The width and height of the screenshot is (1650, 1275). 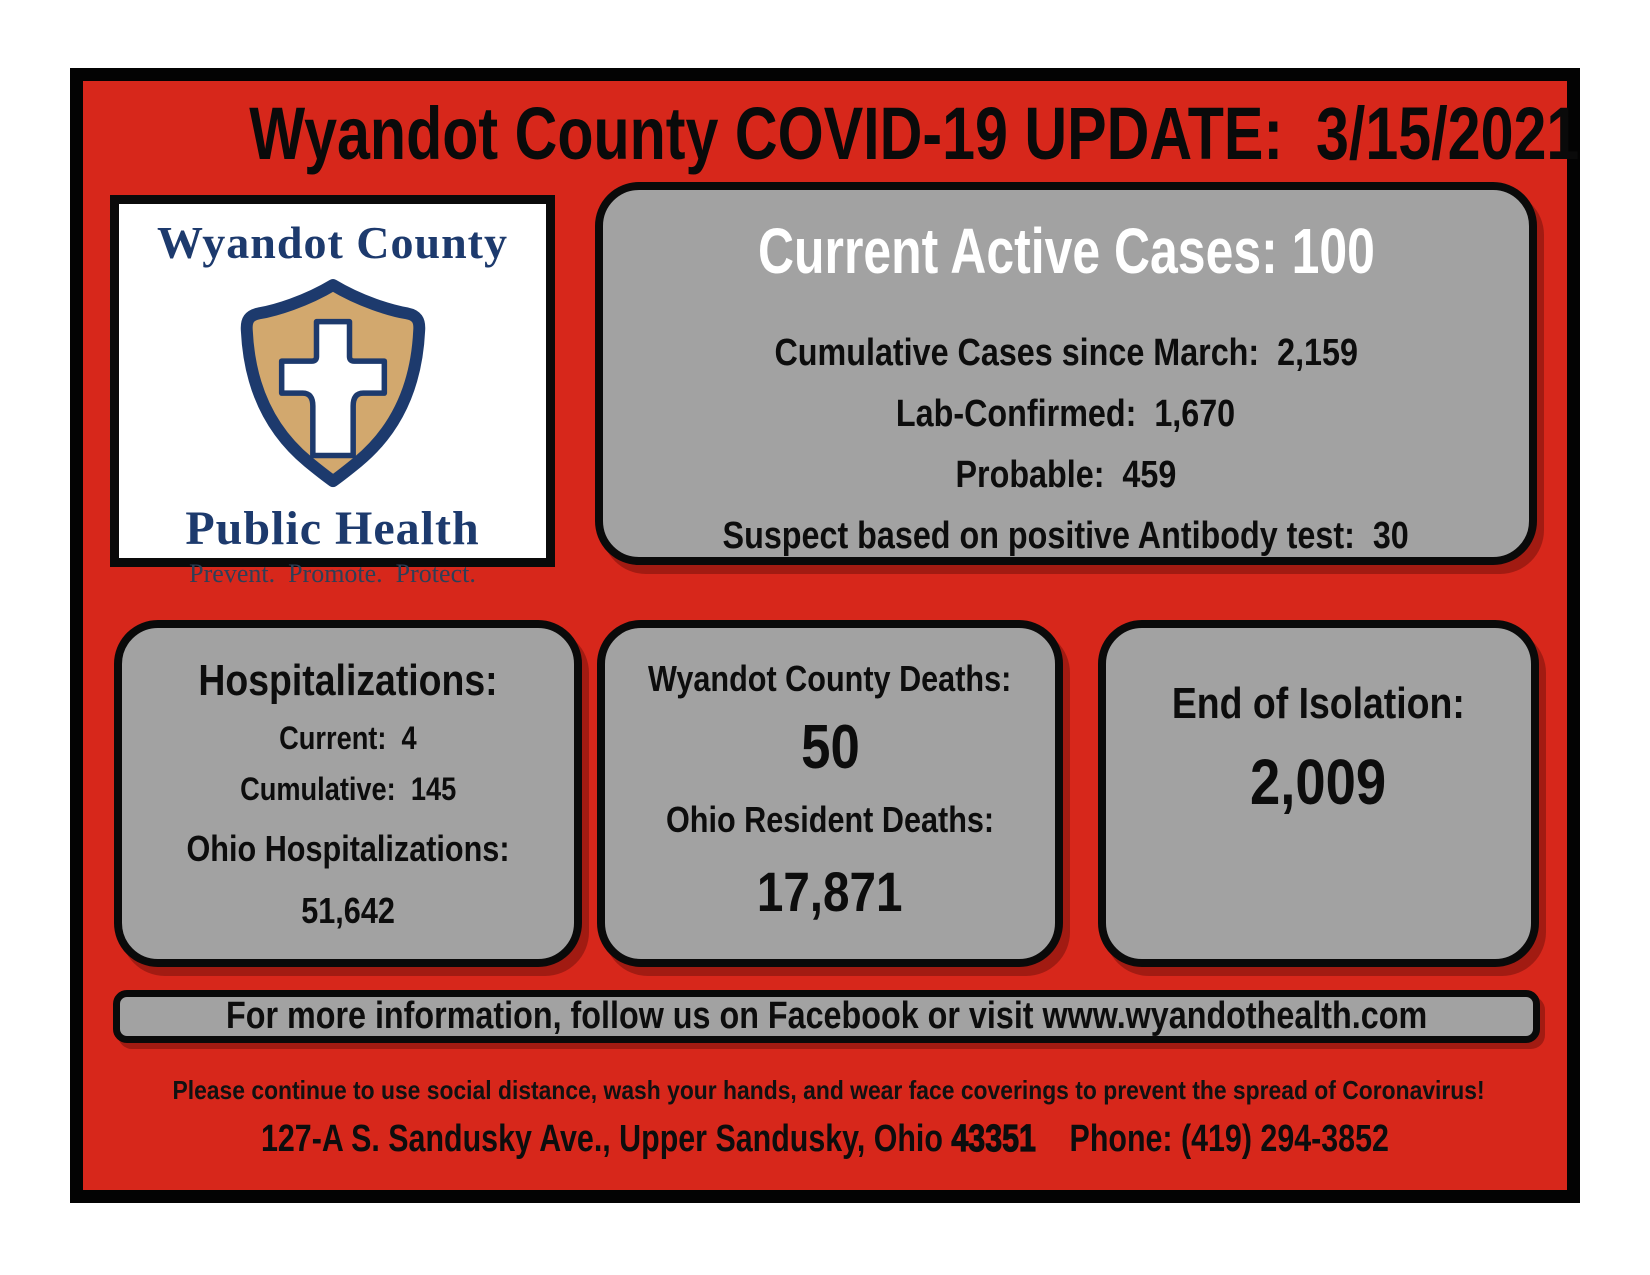 What do you see at coordinates (1229, 1139) in the screenshot?
I see `phone-number: Phone: (419) 294-3852` at bounding box center [1229, 1139].